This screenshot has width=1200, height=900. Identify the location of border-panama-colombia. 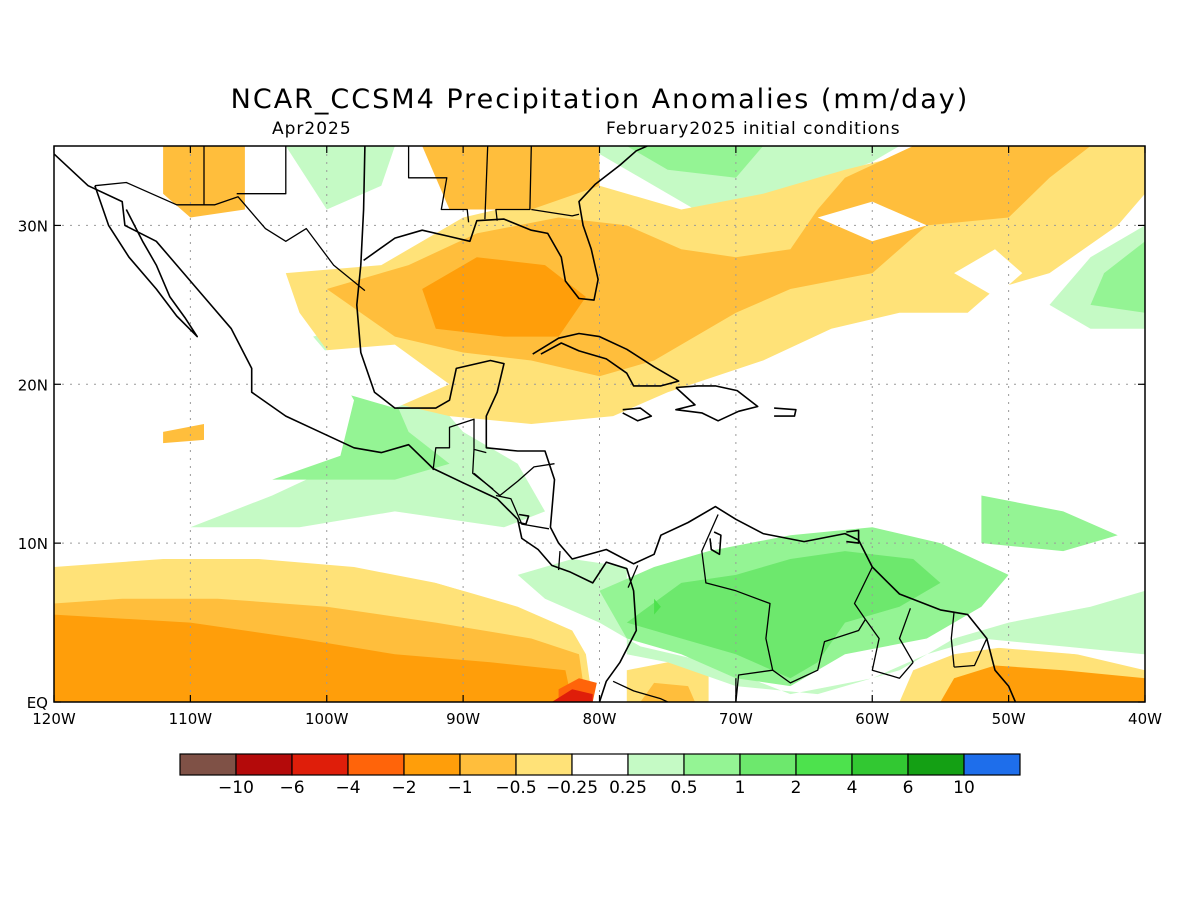
(633, 576).